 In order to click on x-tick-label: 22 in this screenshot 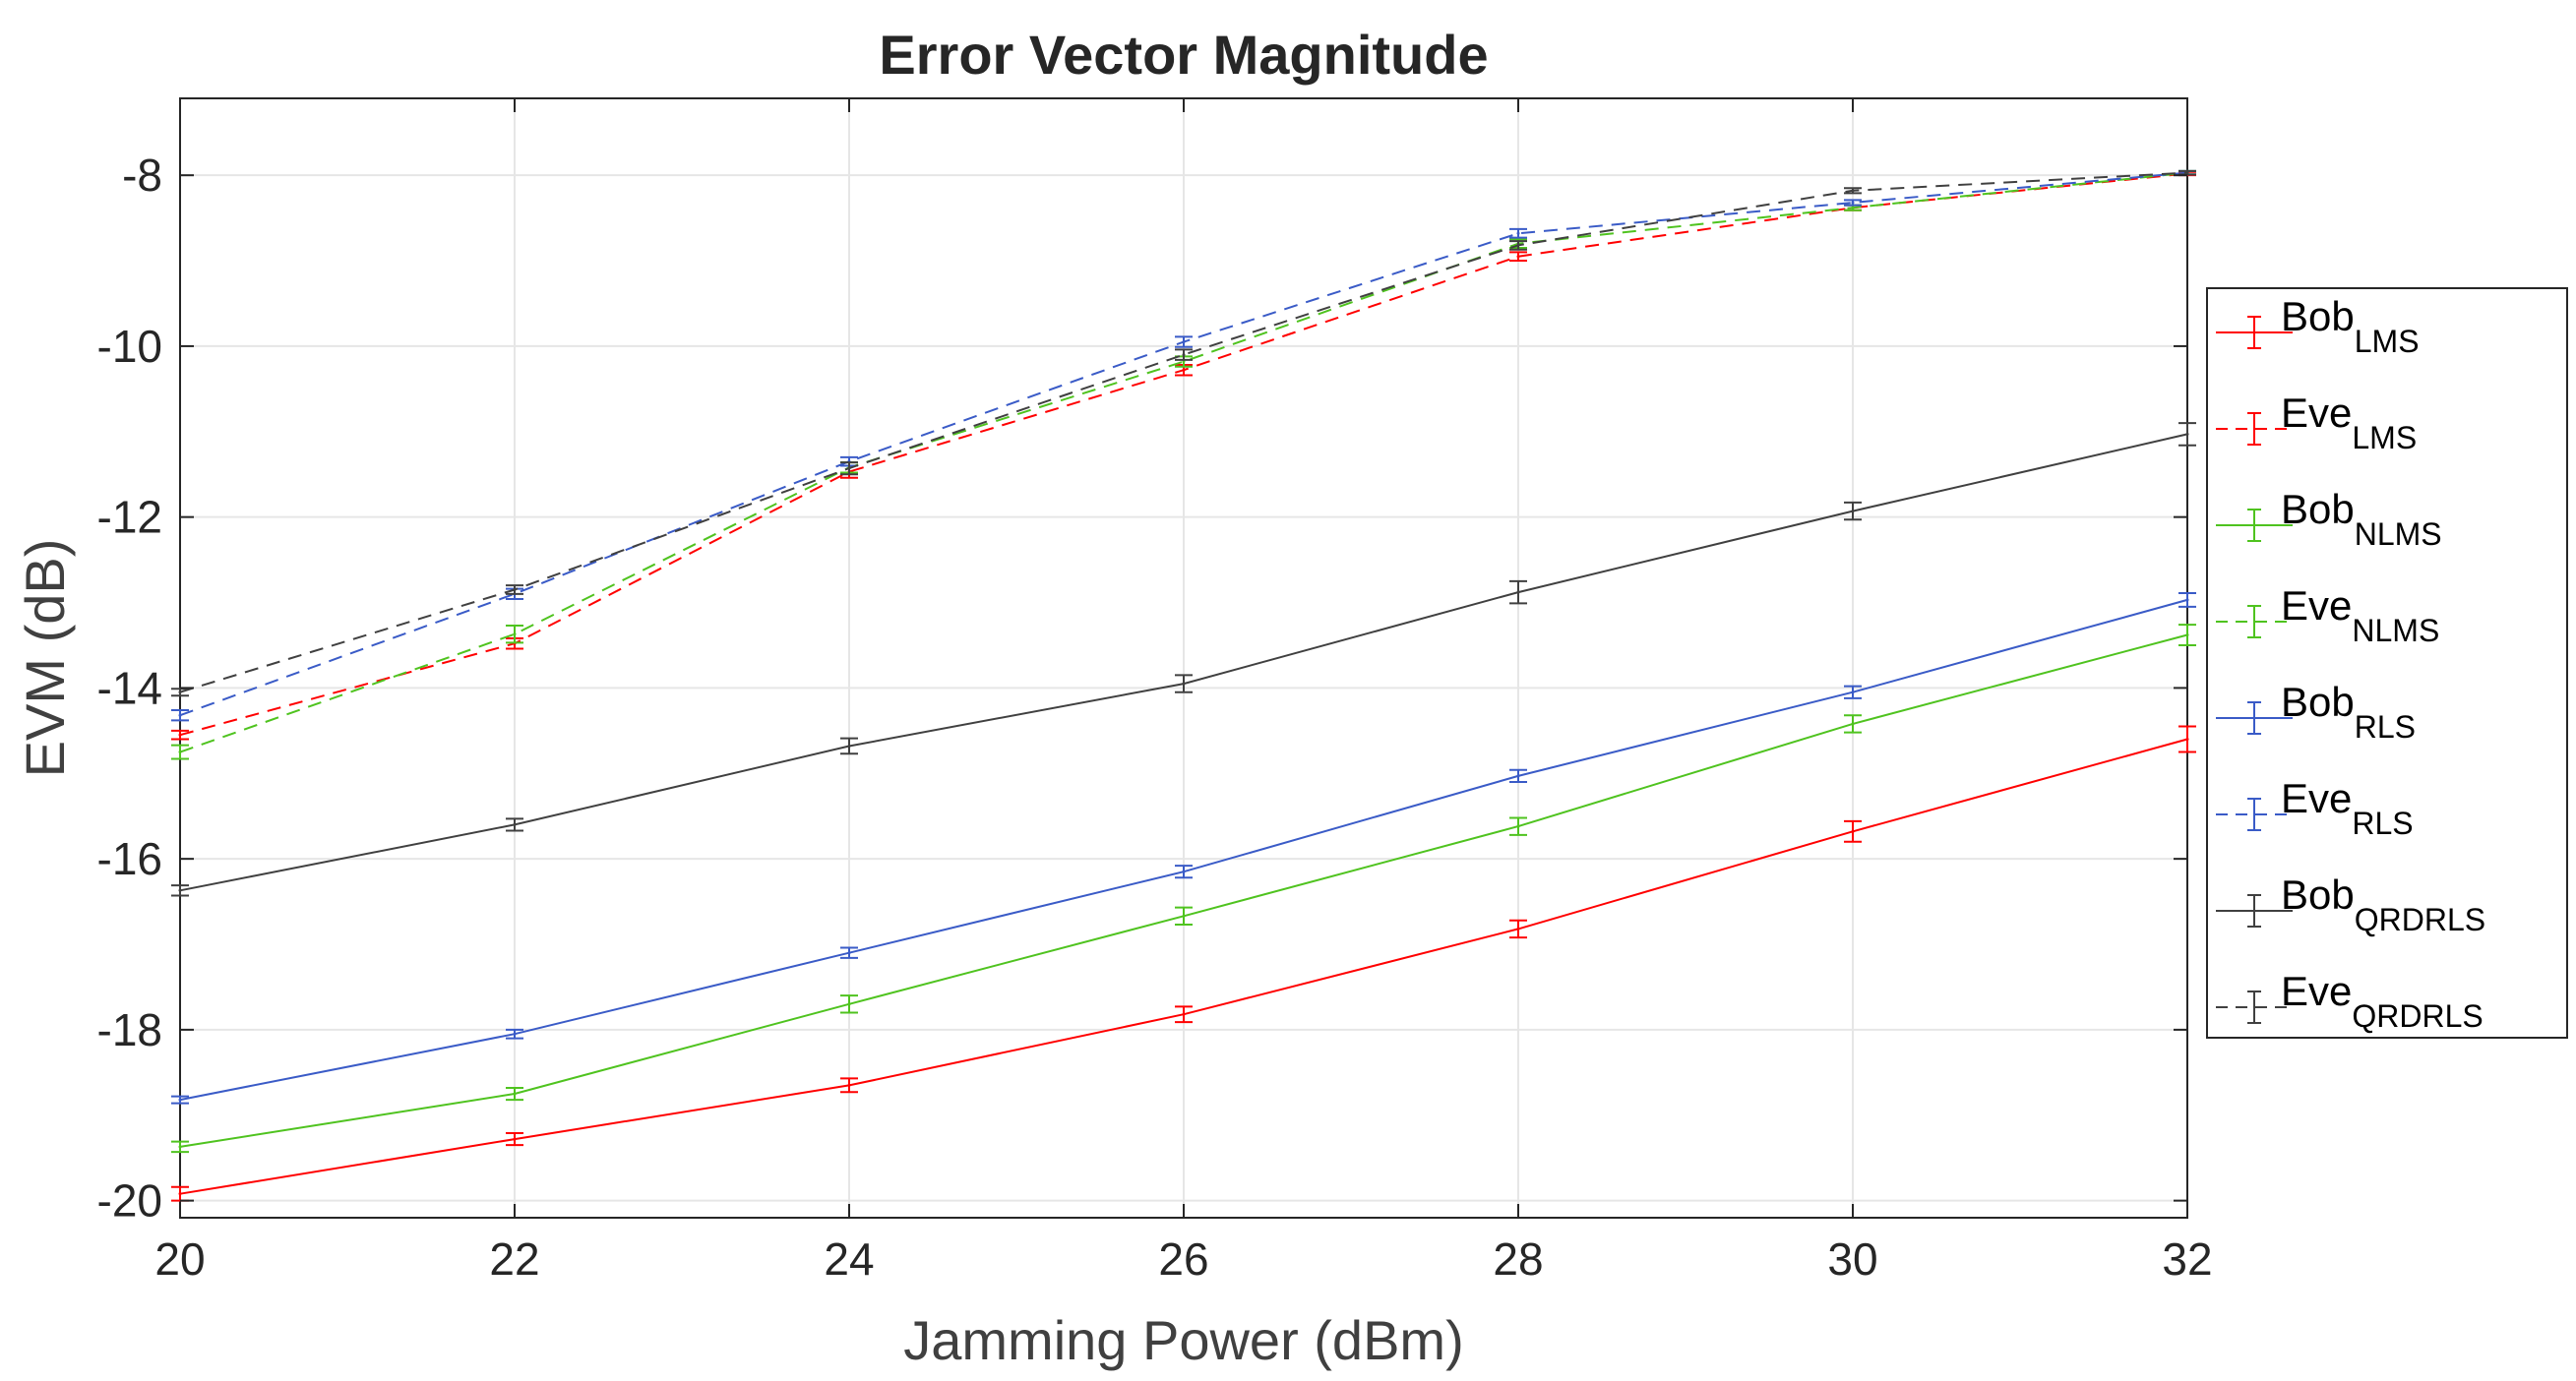, I will do `click(514, 1259)`.